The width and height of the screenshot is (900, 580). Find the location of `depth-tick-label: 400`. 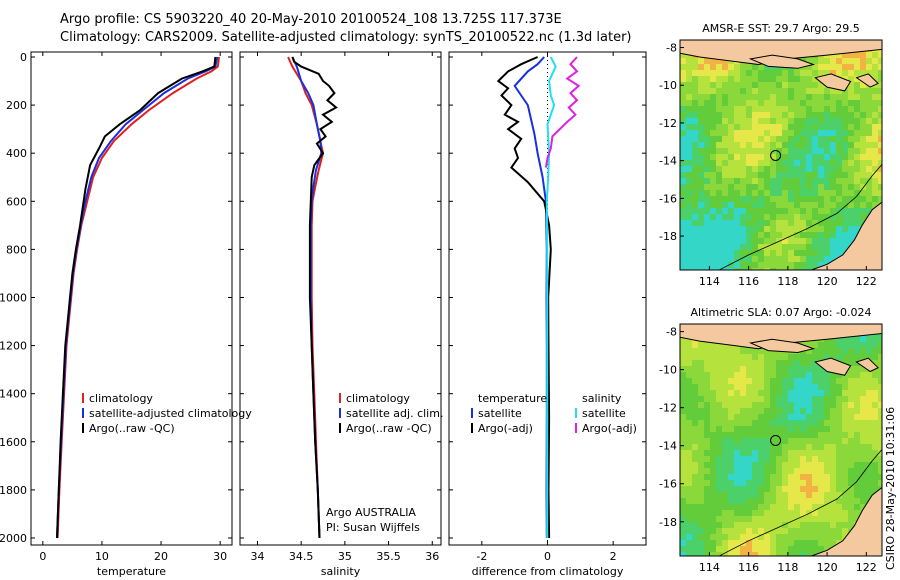

depth-tick-label: 400 is located at coordinates (16, 153).